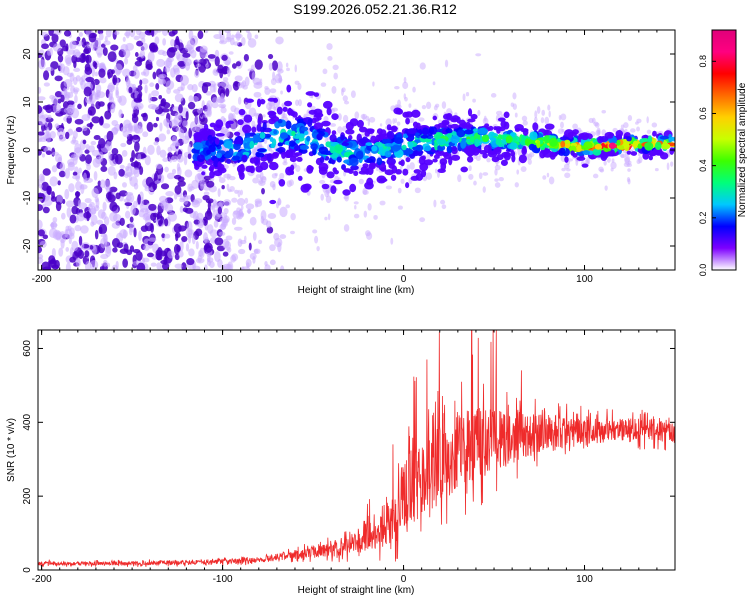 This screenshot has height=600, width=750. I want to click on colorbar-tick-label: 0.8, so click(703, 61).